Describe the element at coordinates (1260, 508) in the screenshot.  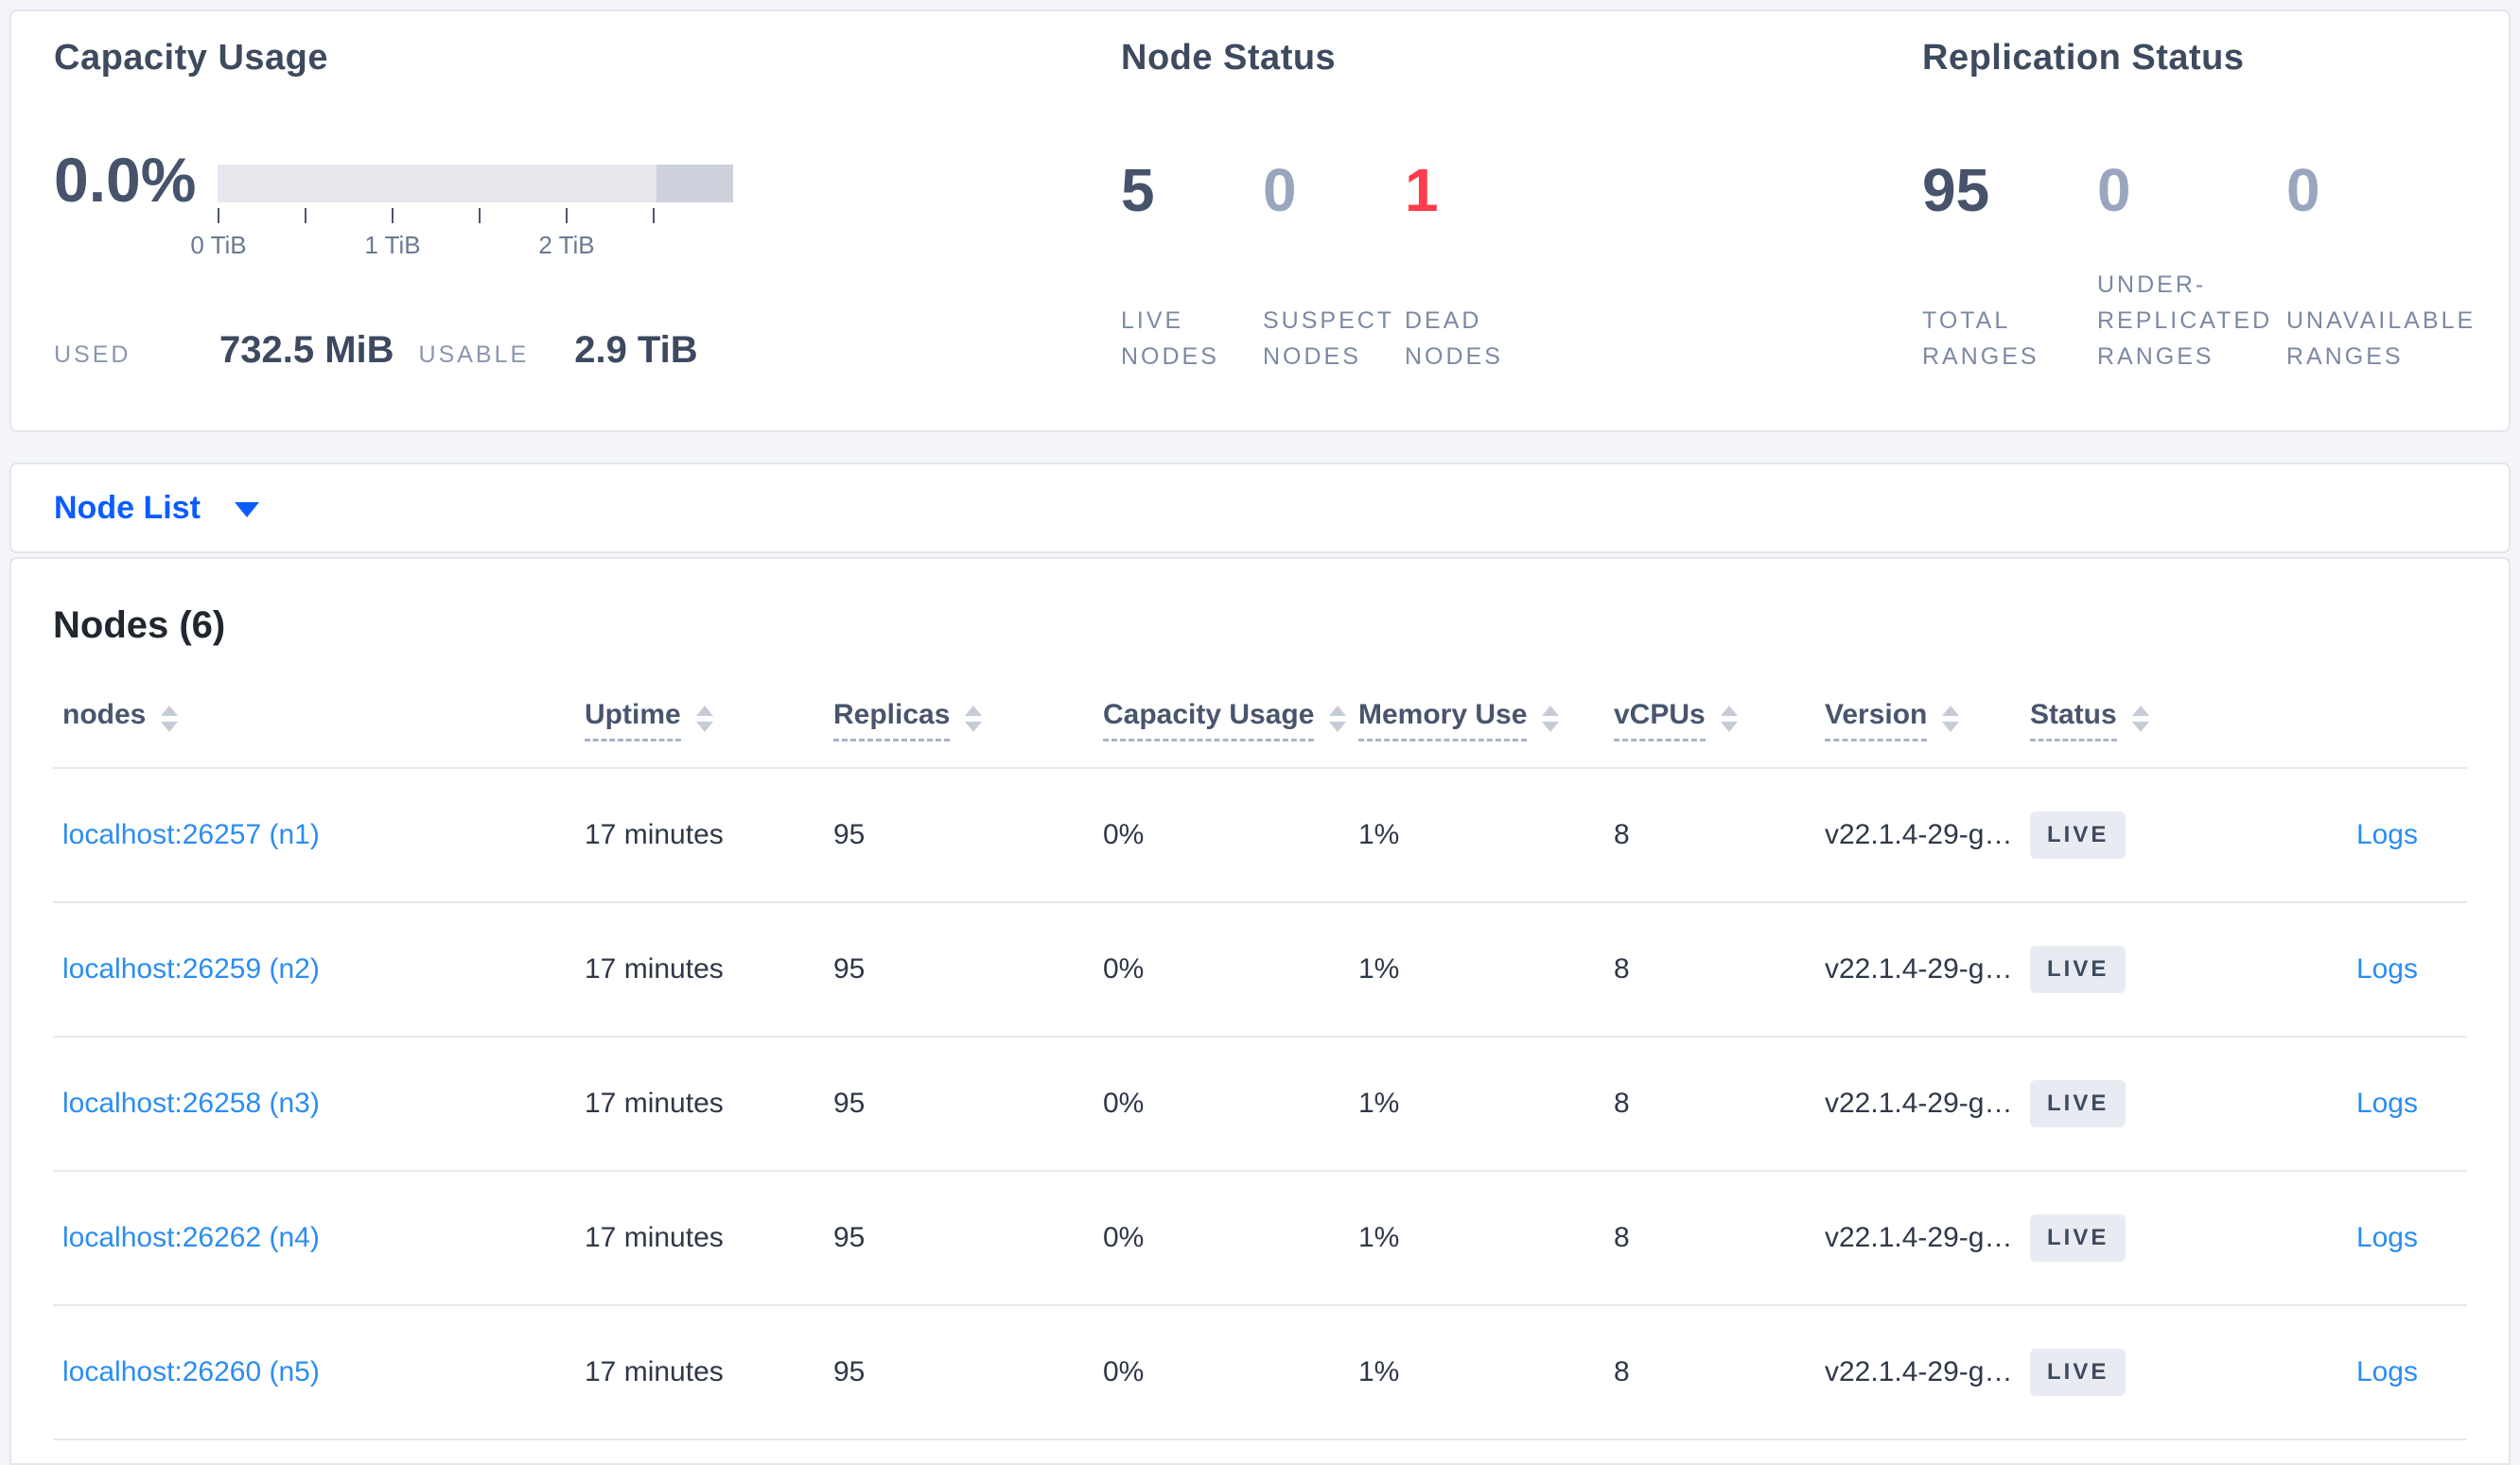
I see `node-list-dropdown: Node List` at that location.